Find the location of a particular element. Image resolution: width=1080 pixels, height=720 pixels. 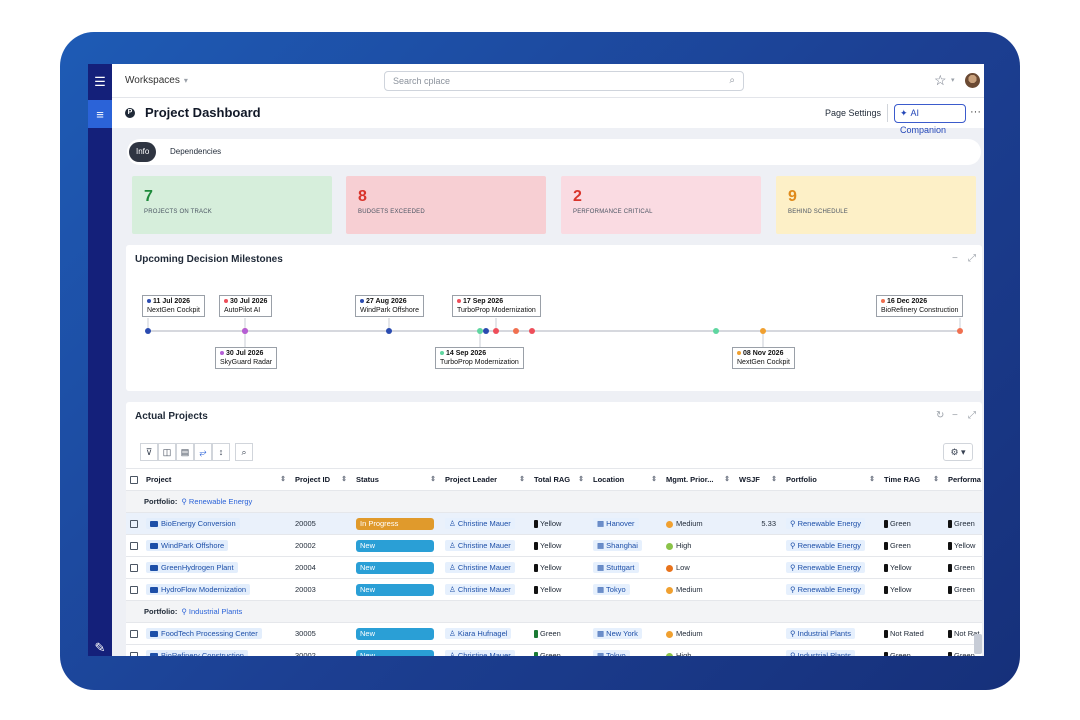

leader-link: ♙ Kiara Hufnagel is located at coordinates (478, 633).